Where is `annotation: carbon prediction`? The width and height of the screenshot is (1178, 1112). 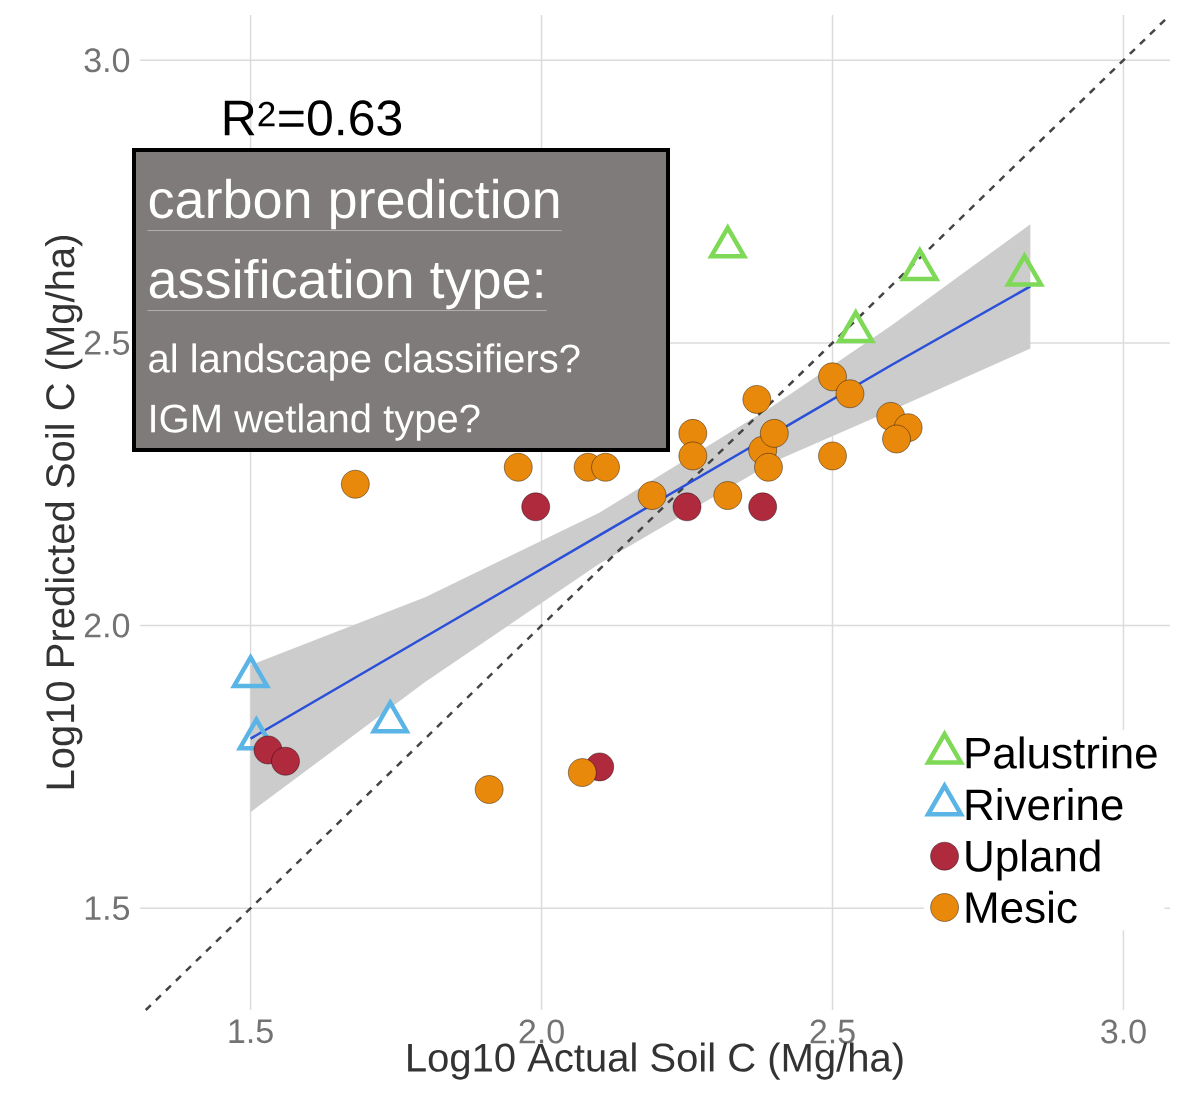 annotation: carbon prediction is located at coordinates (354, 204).